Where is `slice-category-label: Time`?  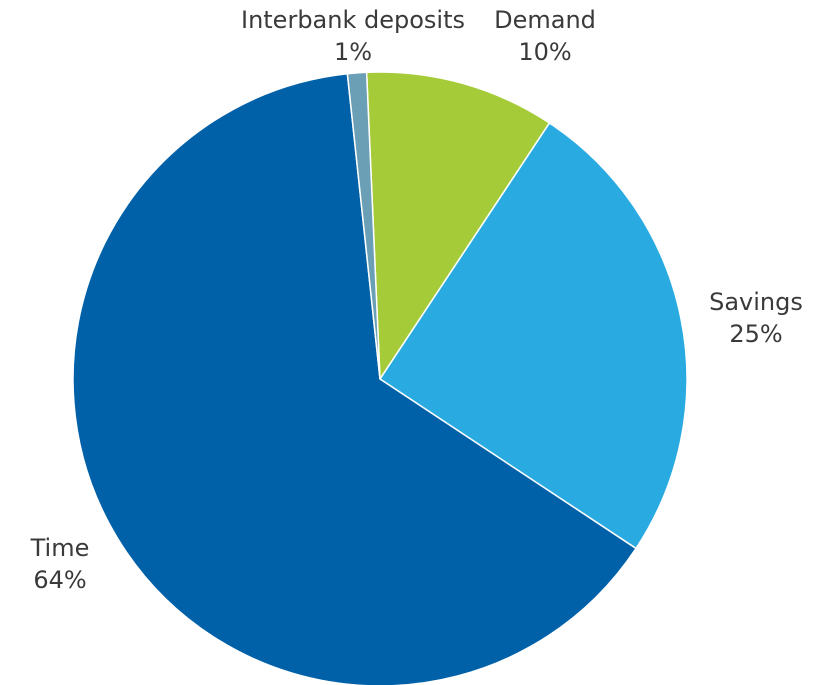
slice-category-label: Time is located at coordinates (60, 548).